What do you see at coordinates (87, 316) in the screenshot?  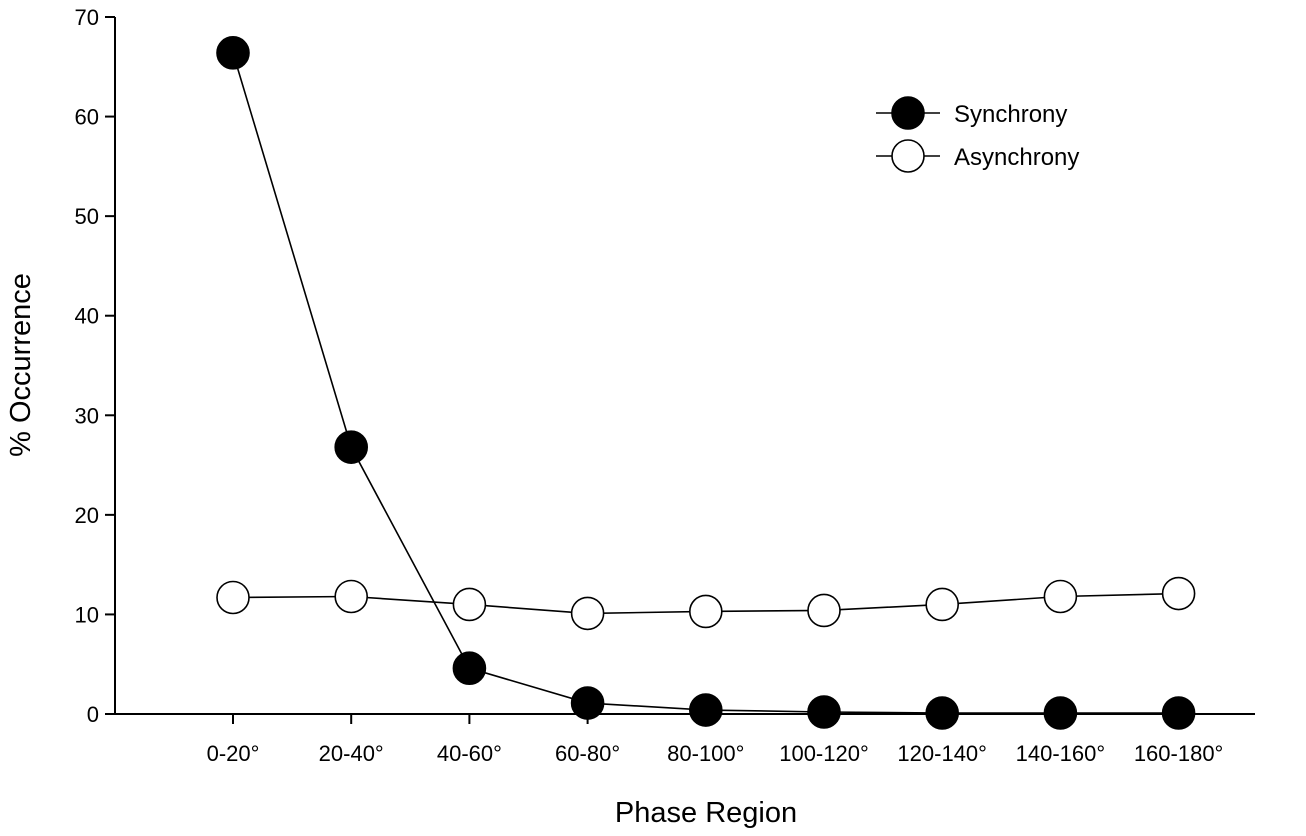 I see `y-tick-label: 40` at bounding box center [87, 316].